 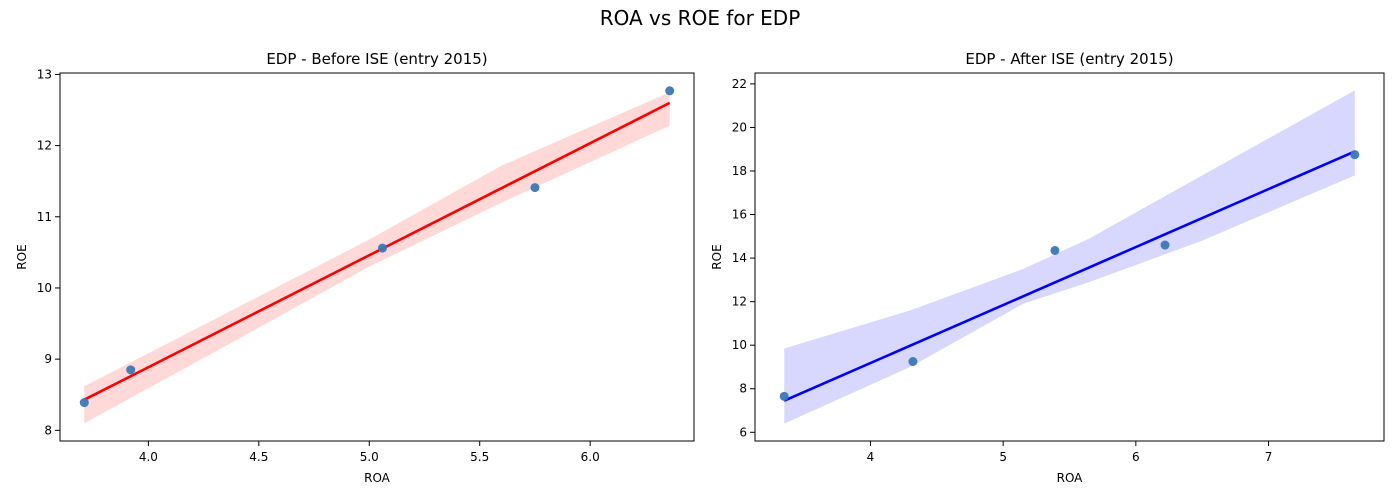 I want to click on y-tick-label: 20, so click(x=739, y=127).